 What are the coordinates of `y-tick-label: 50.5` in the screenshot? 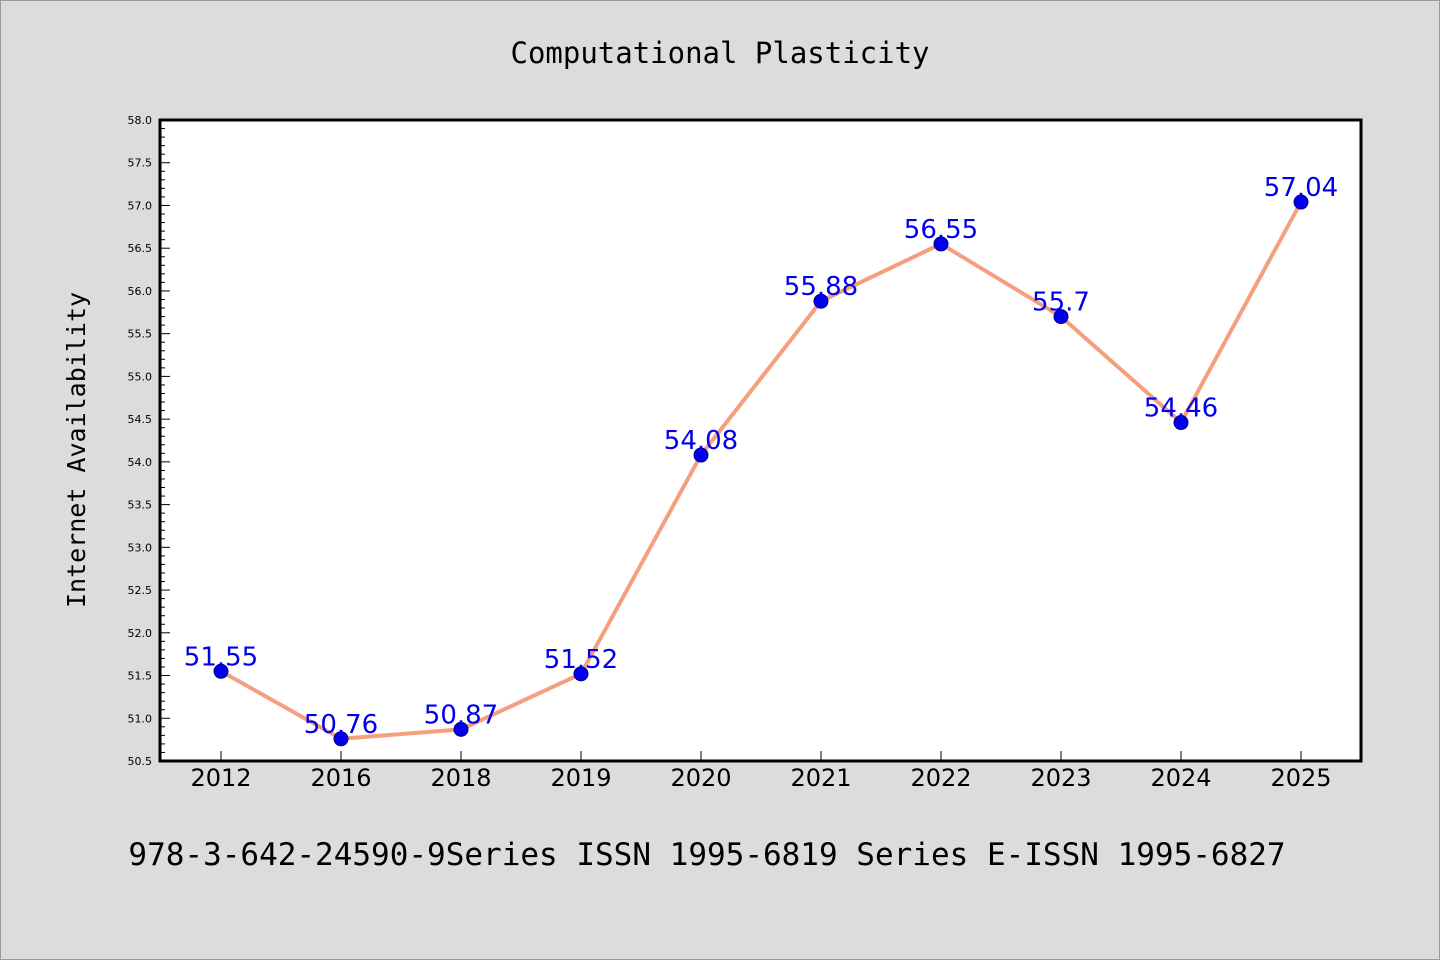 It's located at (140, 761).